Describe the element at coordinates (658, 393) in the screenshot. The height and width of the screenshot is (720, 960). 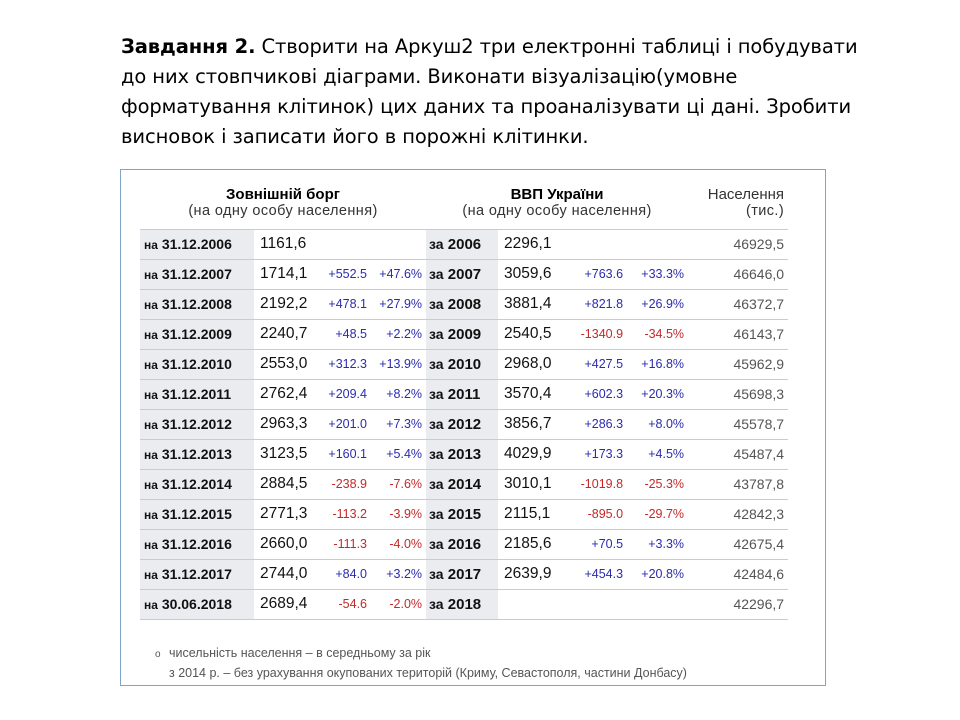
I see `gdp-percent-cell: +20.3%` at that location.